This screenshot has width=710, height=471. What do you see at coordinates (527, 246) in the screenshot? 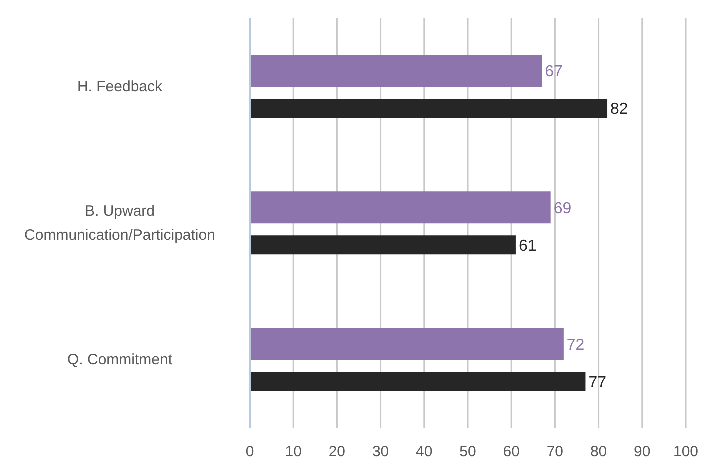
I see `data-label: 61` at bounding box center [527, 246].